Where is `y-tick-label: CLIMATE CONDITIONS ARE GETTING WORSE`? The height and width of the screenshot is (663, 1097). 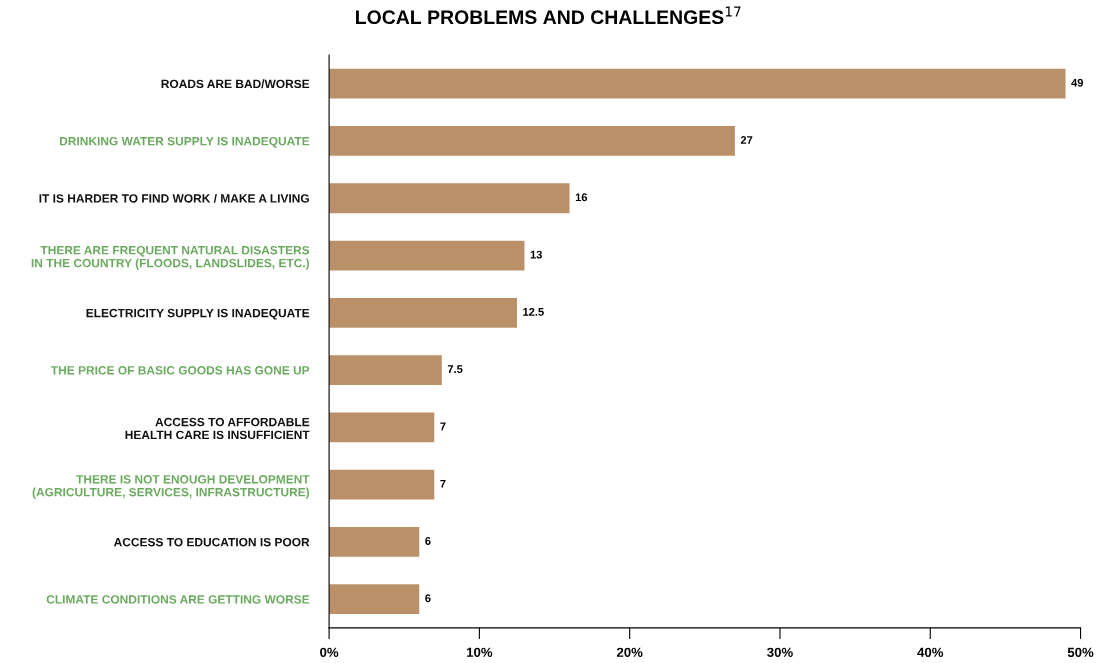 y-tick-label: CLIMATE CONDITIONS ARE GETTING WORSE is located at coordinates (178, 599).